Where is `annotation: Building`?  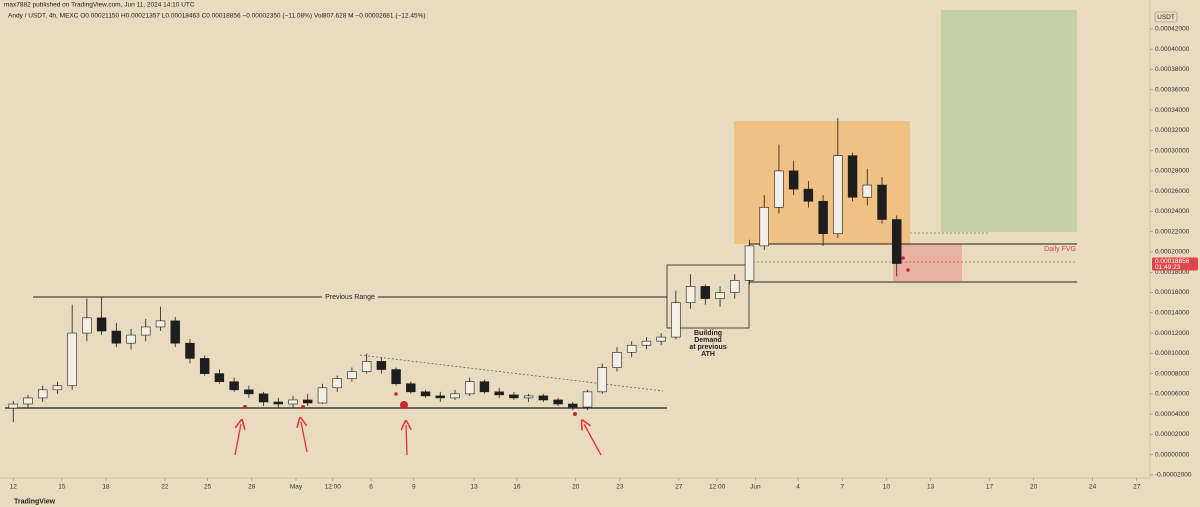
annotation: Building is located at coordinates (708, 333).